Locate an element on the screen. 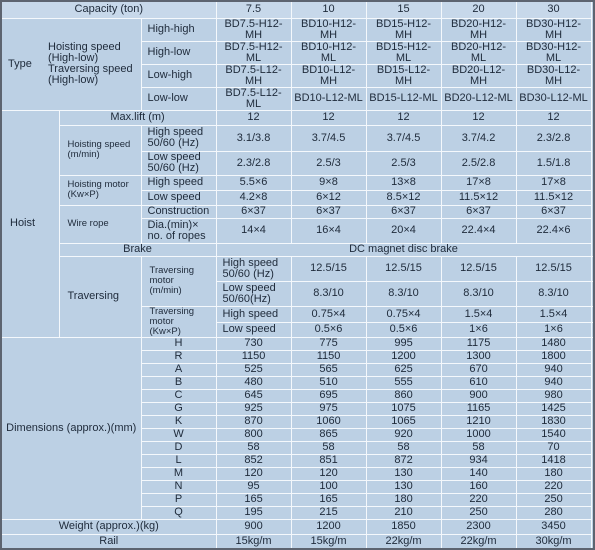 This screenshot has height=550, width=595. dimension-letter: A is located at coordinates (178, 369).